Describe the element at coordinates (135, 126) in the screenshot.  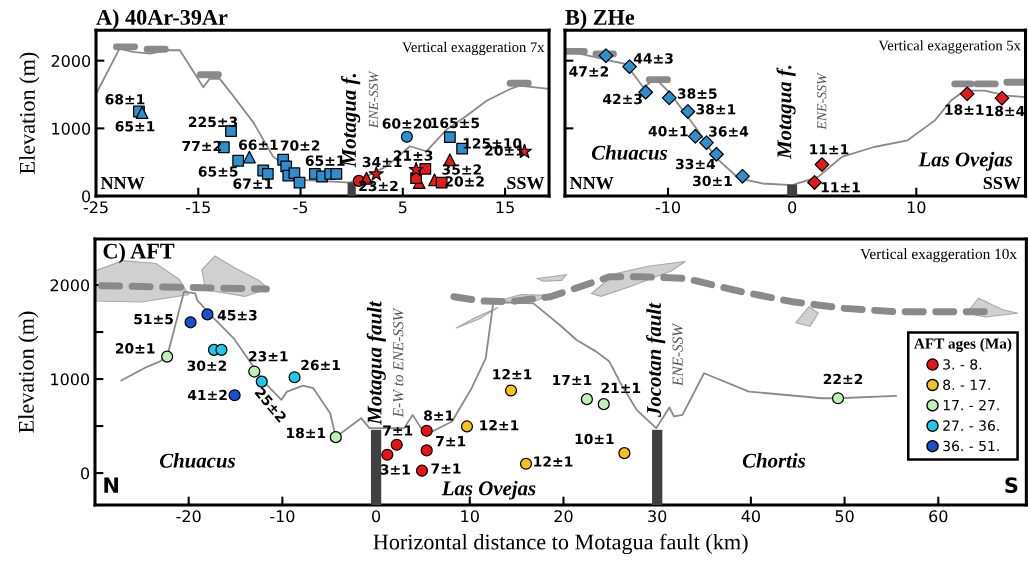
I see `data-label: 65±1` at that location.